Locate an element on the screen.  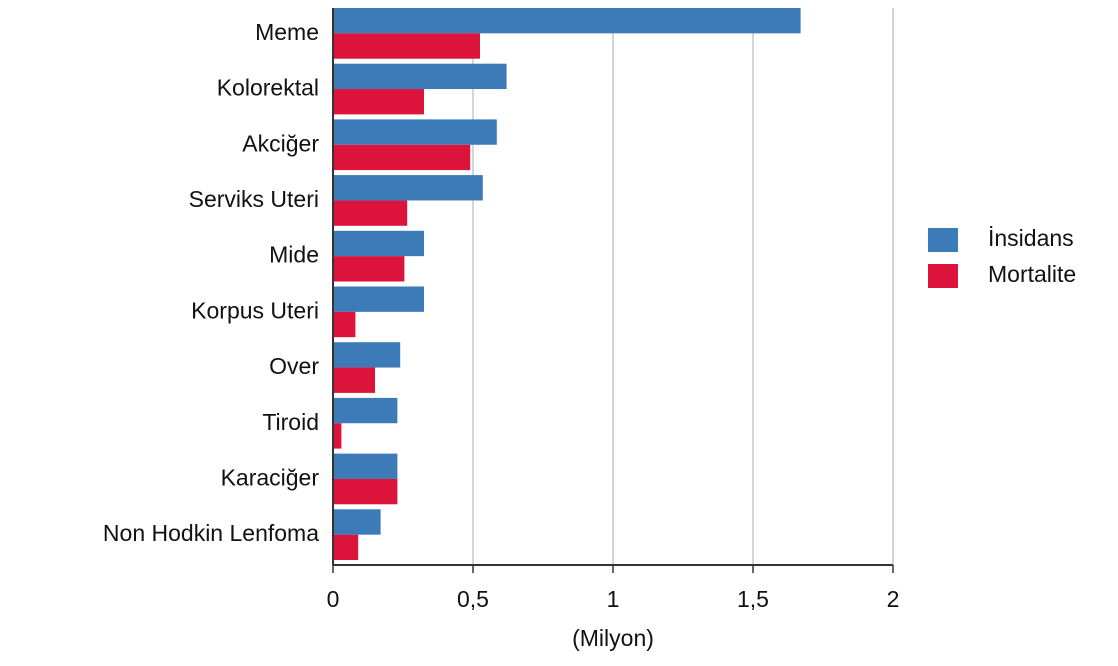
y-tick-label: Meme is located at coordinates (287, 32).